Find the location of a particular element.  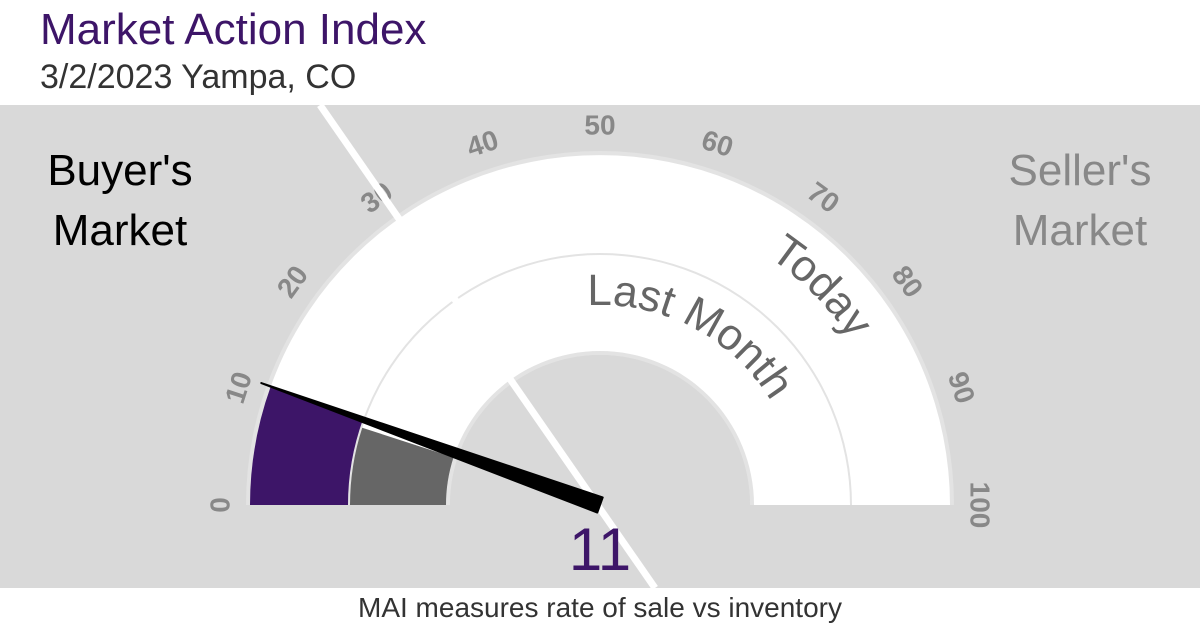

chart-subtitle: 3/2/2023 Yampa, CO is located at coordinates (198, 77).